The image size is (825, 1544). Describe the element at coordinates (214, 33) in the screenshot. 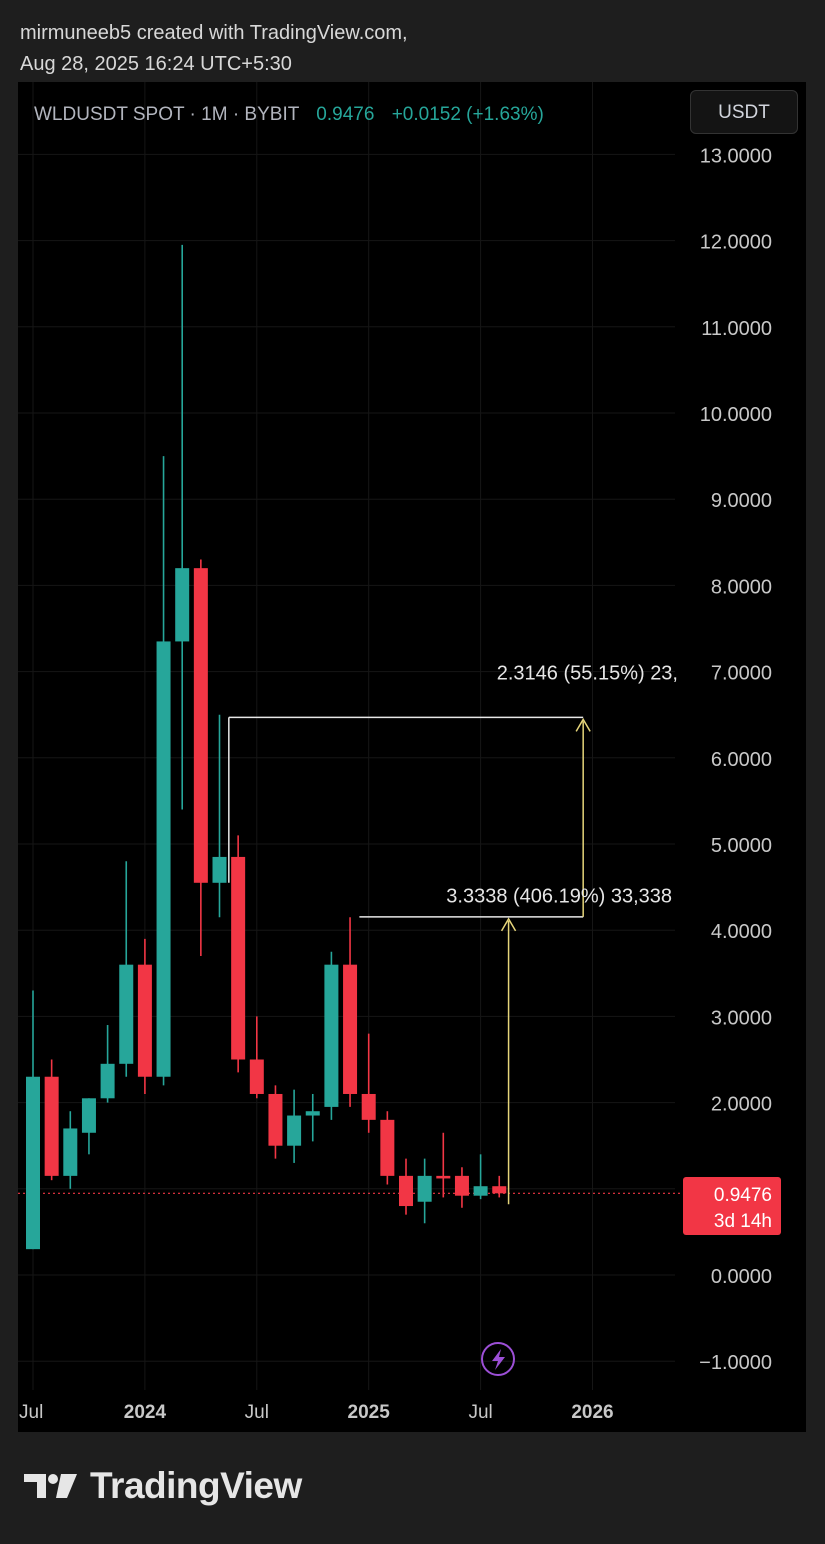

I see `attribution-line-1: mirmuneeb5 created with TradingView.com,` at that location.